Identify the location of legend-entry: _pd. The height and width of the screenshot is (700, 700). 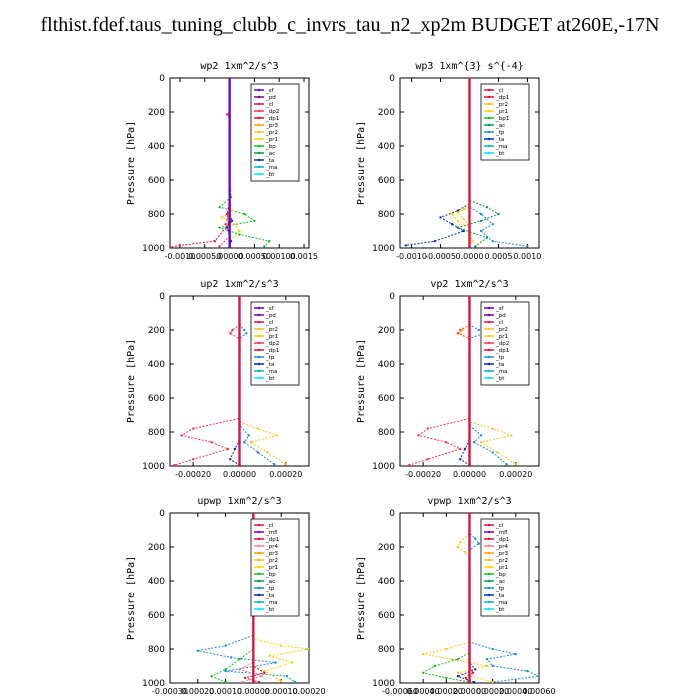
(270, 98).